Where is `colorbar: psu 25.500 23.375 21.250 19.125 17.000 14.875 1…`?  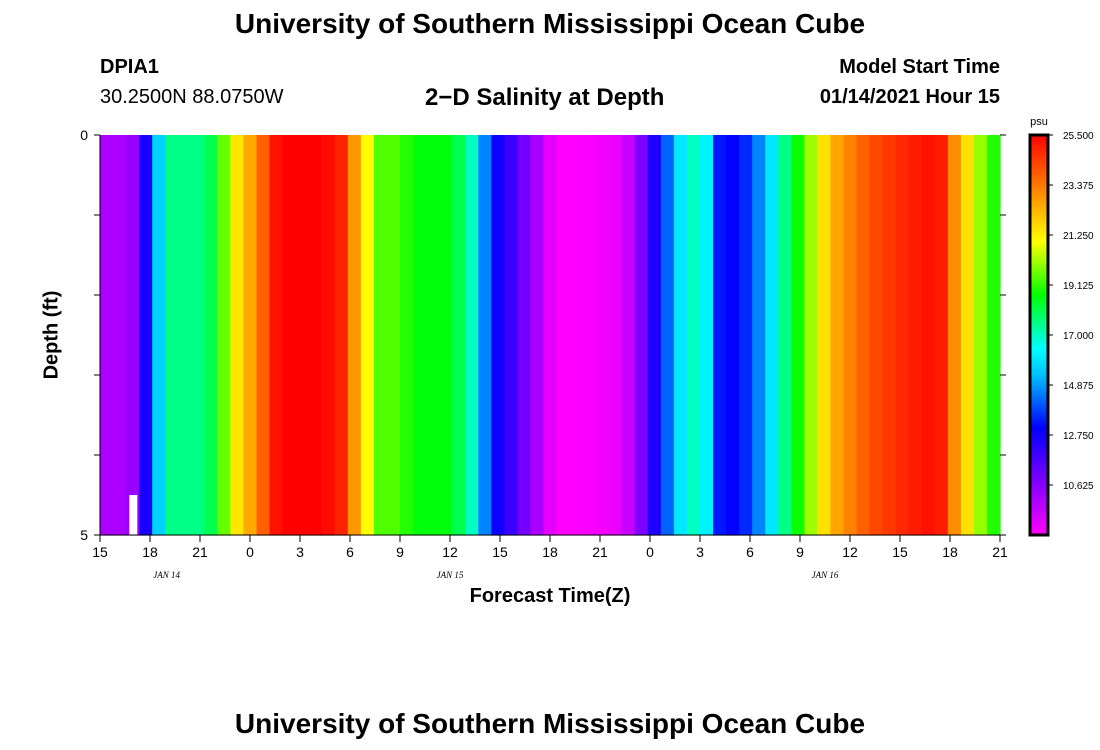 colorbar: psu 25.500 23.375 21.250 19.125 17.000 14.875 1… is located at coordinates (1061, 326).